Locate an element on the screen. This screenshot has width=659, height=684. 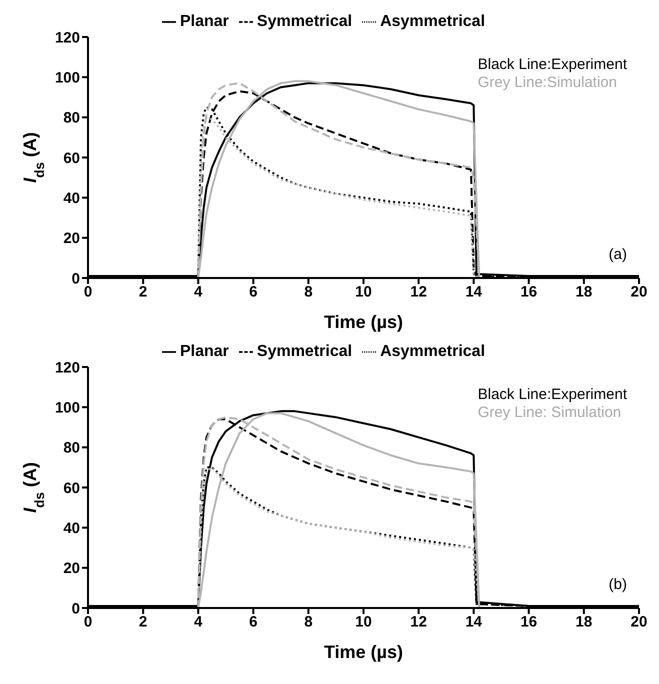
annotation: Grey Line: Simulation is located at coordinates (550, 413).